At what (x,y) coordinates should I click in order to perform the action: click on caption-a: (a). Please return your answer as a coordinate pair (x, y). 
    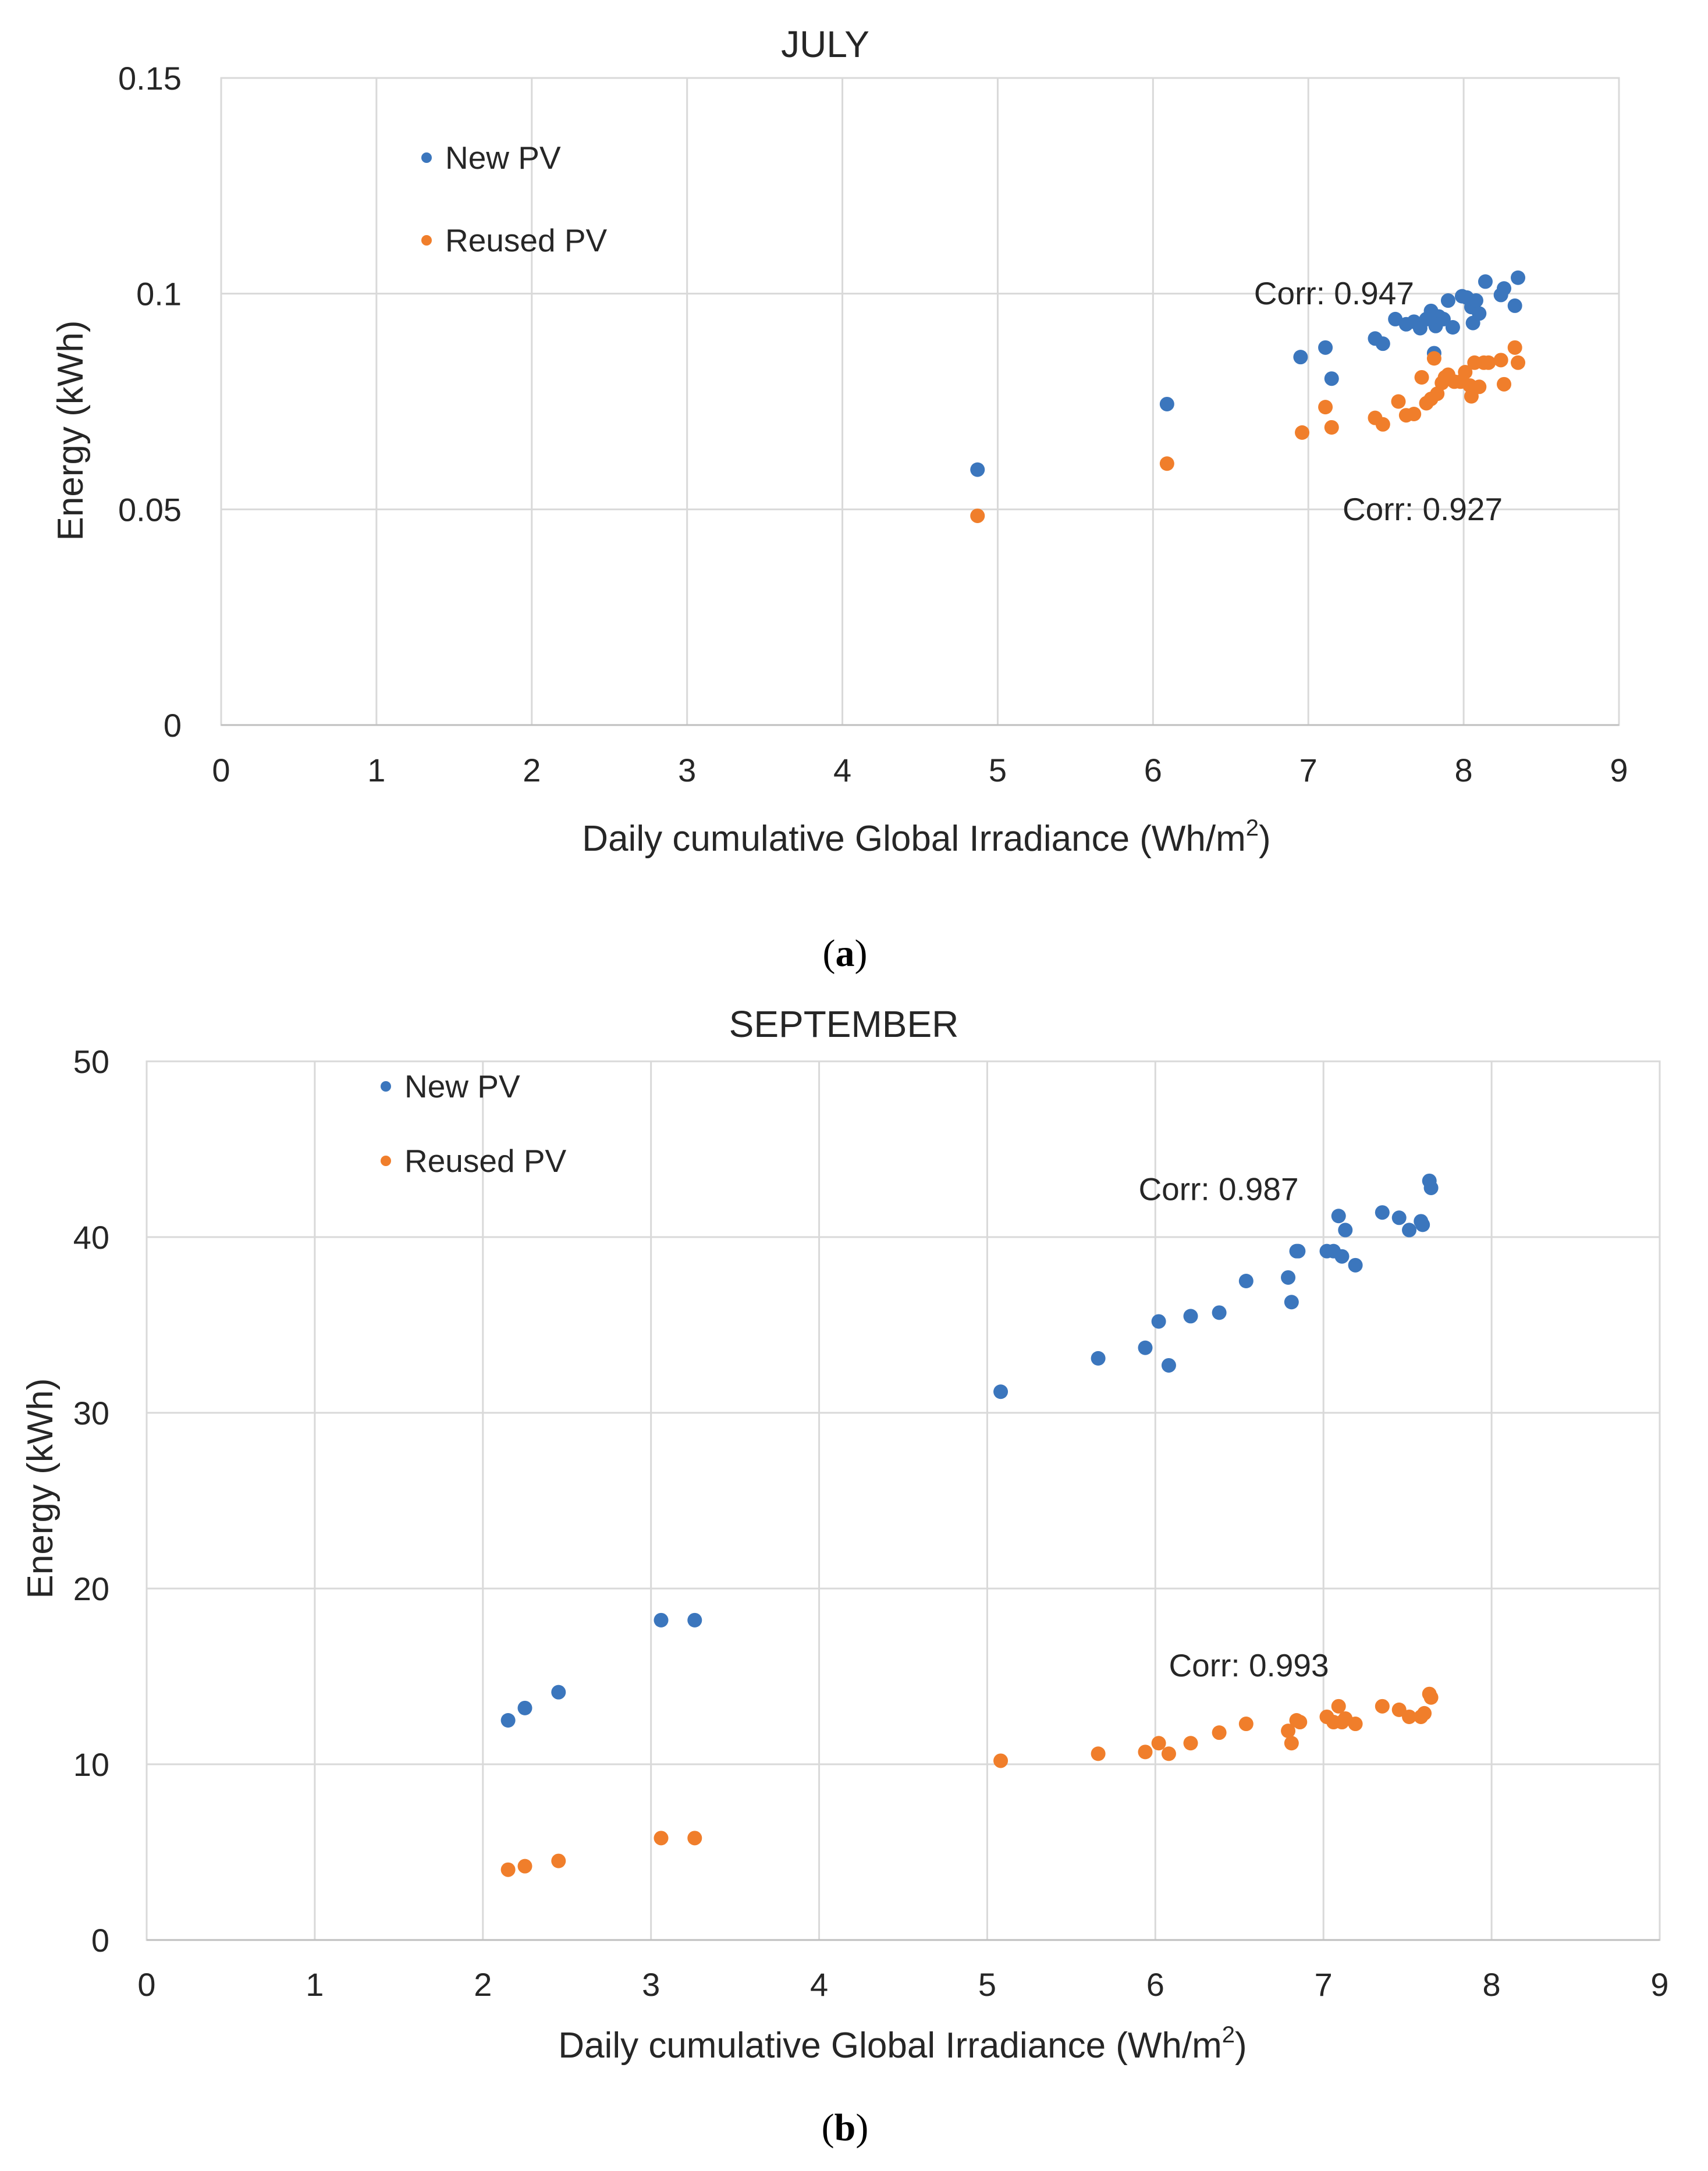
    Looking at the image, I should click on (845, 953).